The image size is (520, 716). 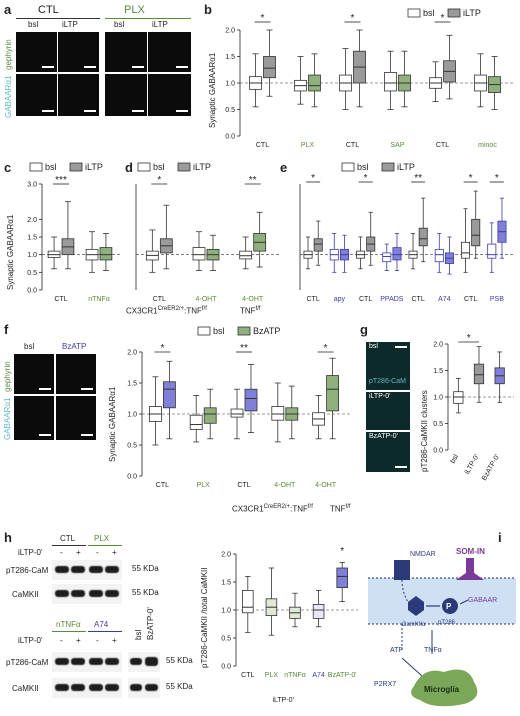 What do you see at coordinates (472, 465) in the screenshot?
I see `x-label: iLTP-0'` at bounding box center [472, 465].